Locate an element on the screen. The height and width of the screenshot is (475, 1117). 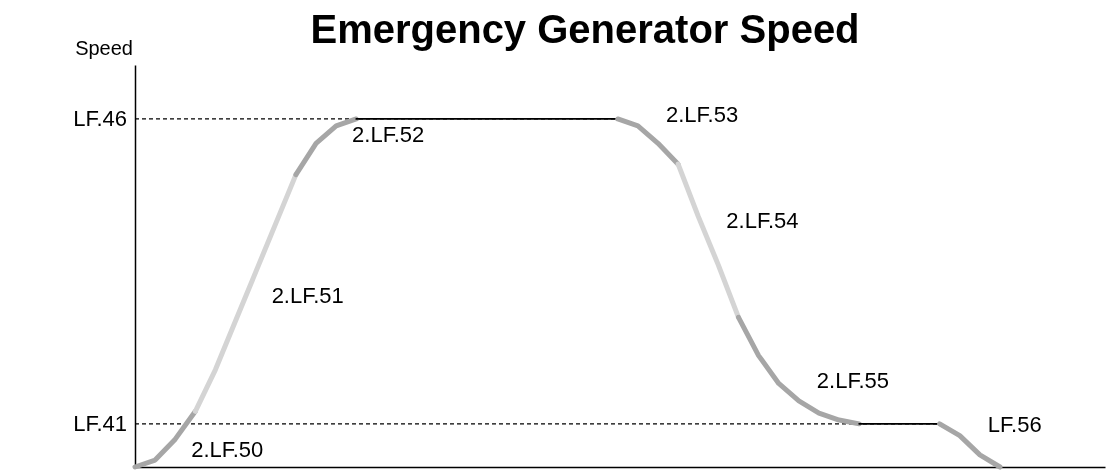
y-axis-title: Speed is located at coordinates (104, 48).